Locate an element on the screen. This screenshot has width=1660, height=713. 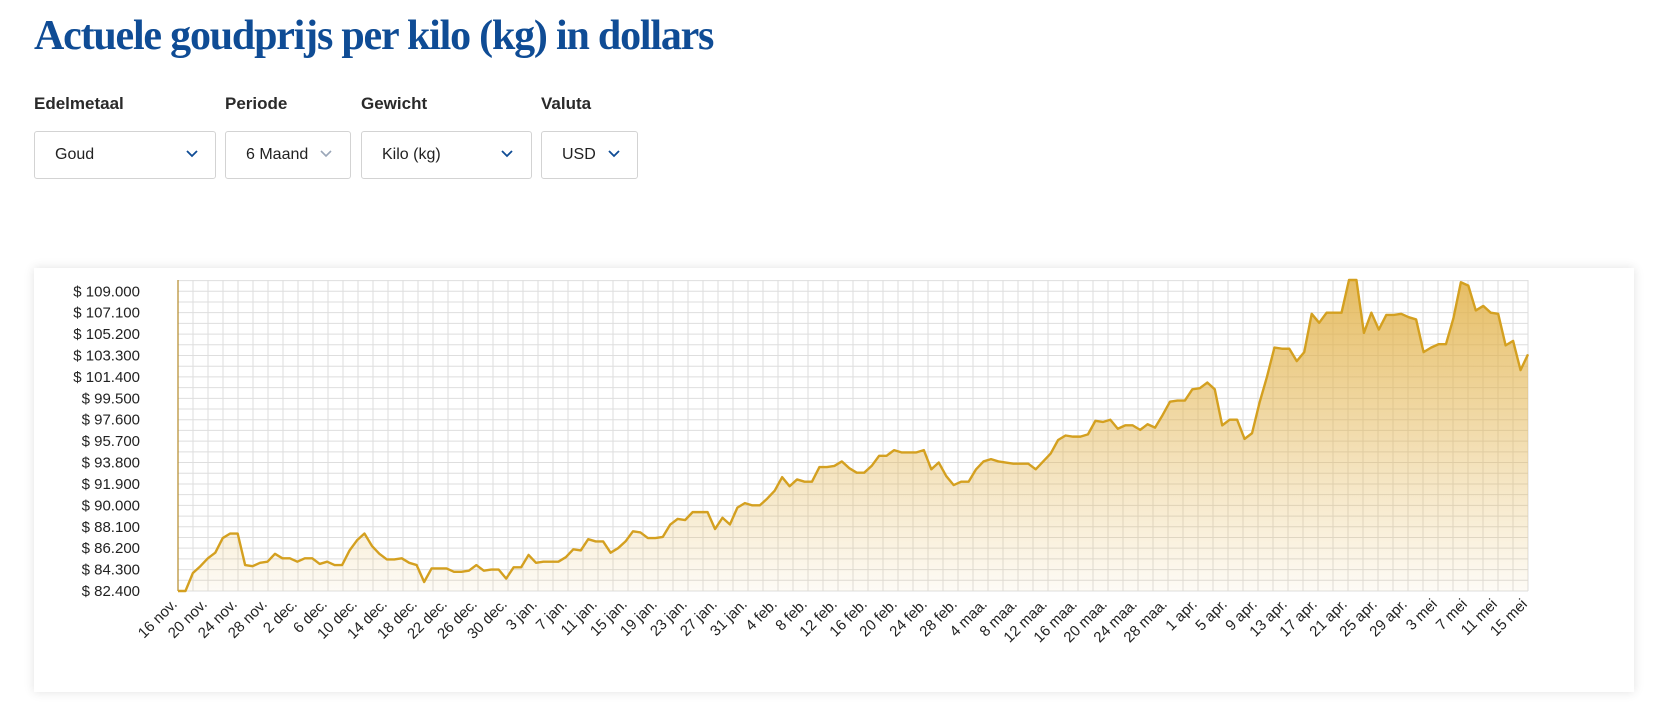
y-tick-label: $ 90.000 is located at coordinates (111, 505).